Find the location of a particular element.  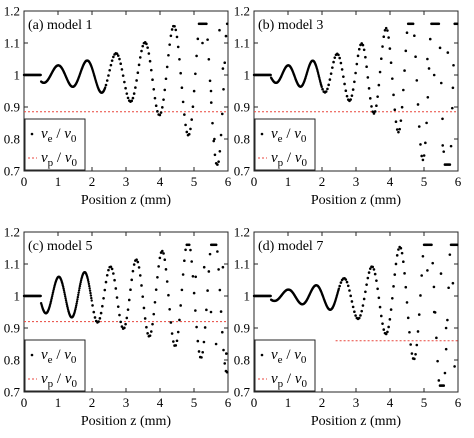

y-tick-label: 0.8 is located at coordinates (12, 139).